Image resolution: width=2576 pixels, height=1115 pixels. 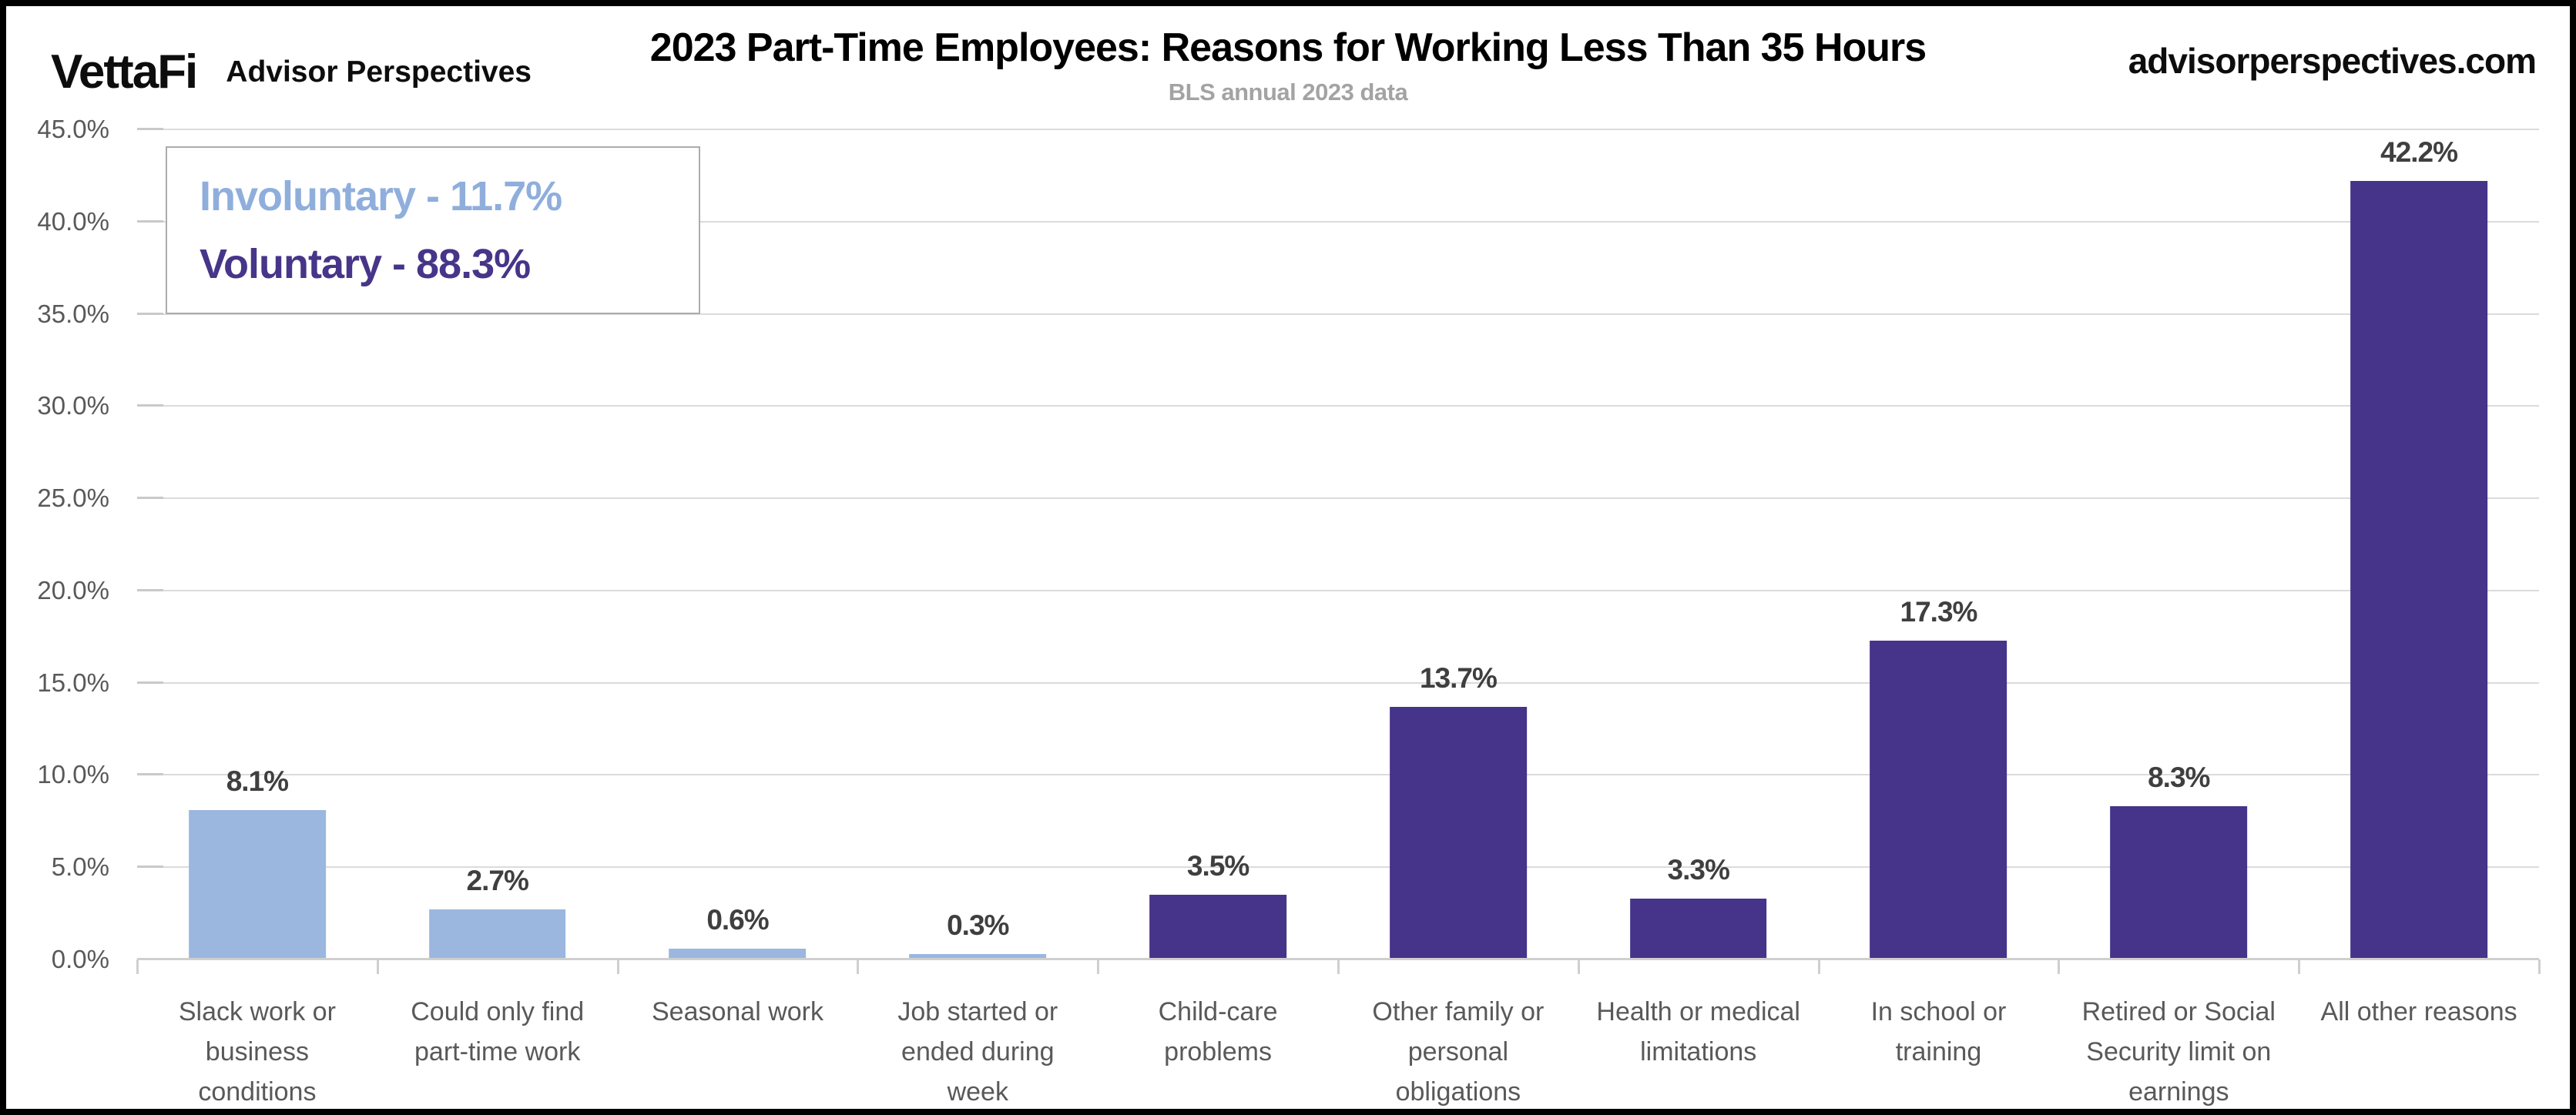 I want to click on category-slot: 3.5% Child-care problems, so click(x=1218, y=598).